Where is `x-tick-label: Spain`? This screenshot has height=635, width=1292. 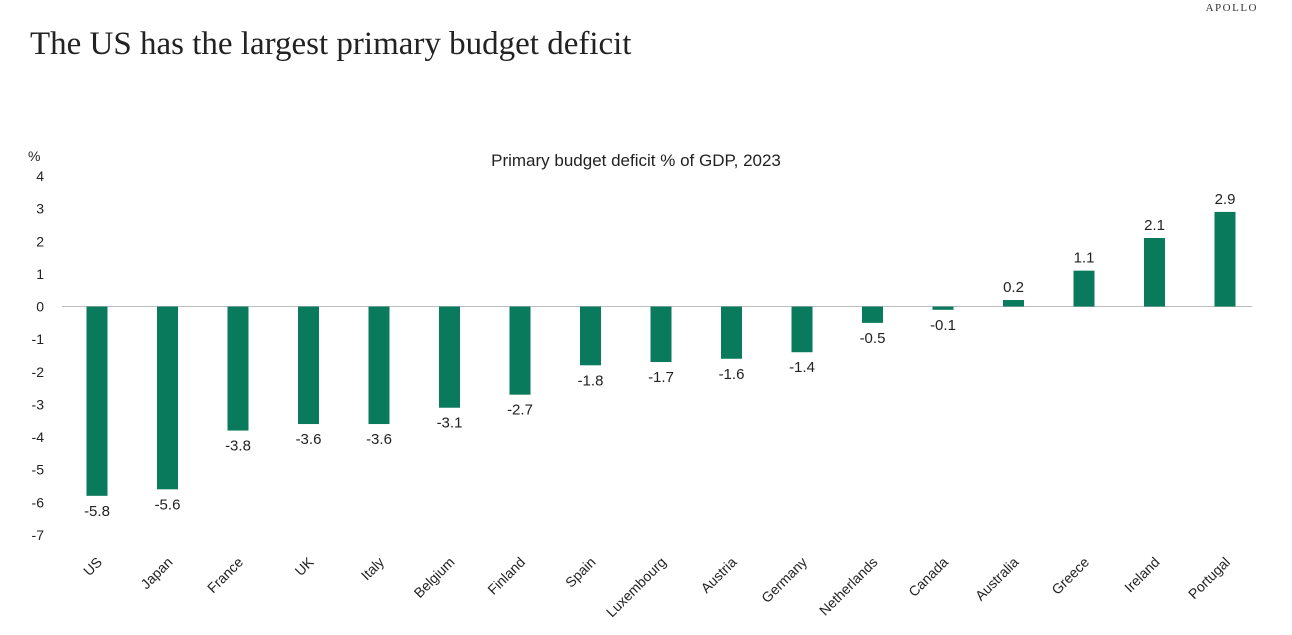
x-tick-label: Spain is located at coordinates (580, 572).